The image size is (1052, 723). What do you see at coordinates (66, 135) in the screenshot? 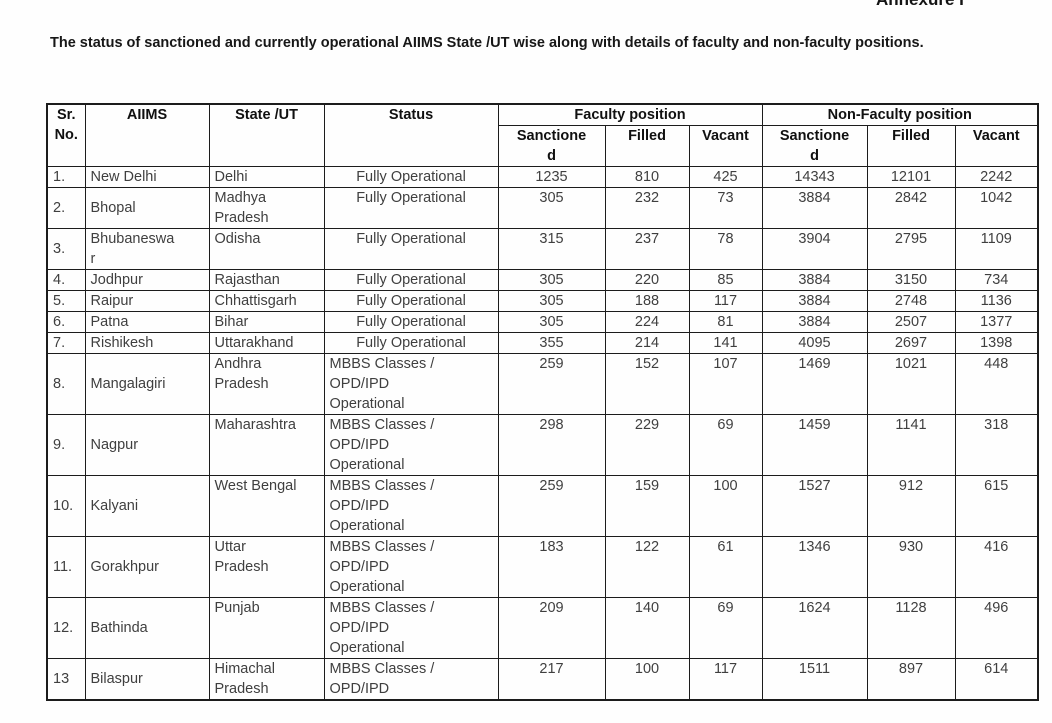
I see `column-header-sr-no: Sr. No.` at bounding box center [66, 135].